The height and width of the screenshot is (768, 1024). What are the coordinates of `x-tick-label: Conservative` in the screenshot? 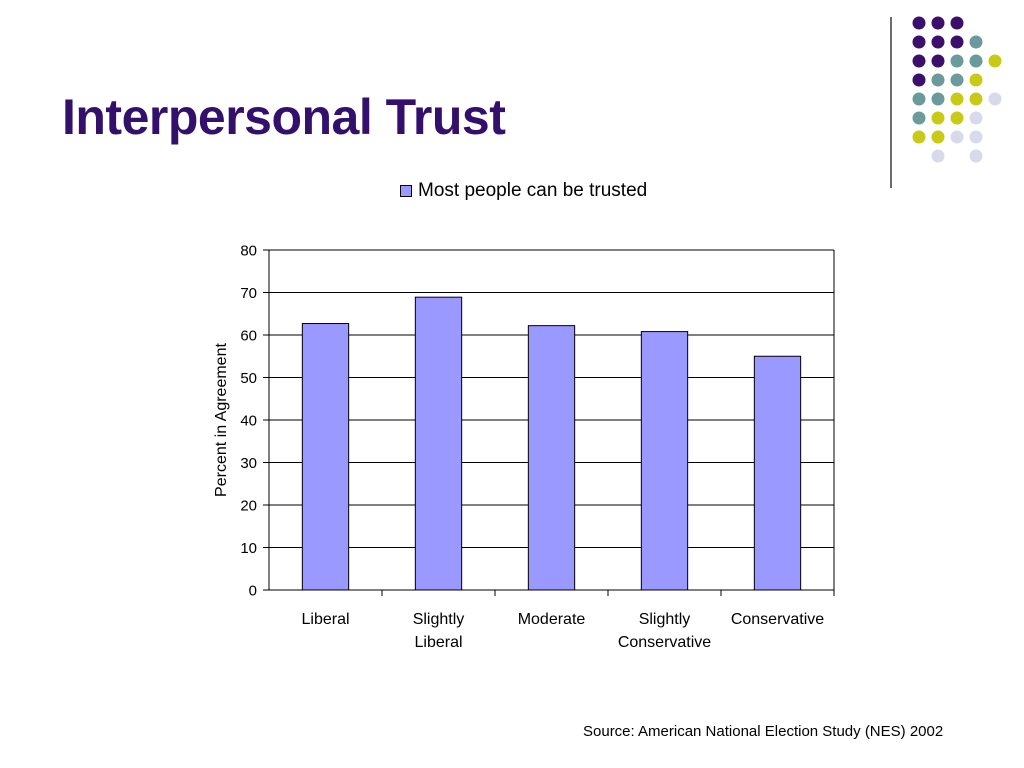 It's located at (777, 619).